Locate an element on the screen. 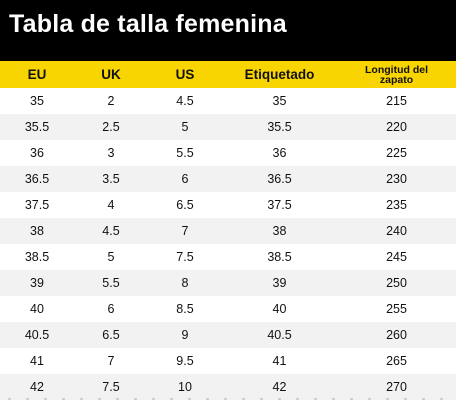 Image resolution: width=456 pixels, height=401 pixels. cell-uk: 6.5 is located at coordinates (111, 335).